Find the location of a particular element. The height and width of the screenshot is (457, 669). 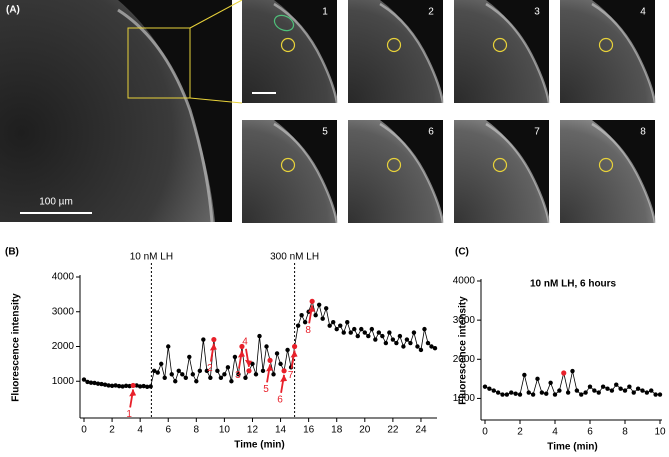

x-tick-label: 12 is located at coordinates (253, 430).